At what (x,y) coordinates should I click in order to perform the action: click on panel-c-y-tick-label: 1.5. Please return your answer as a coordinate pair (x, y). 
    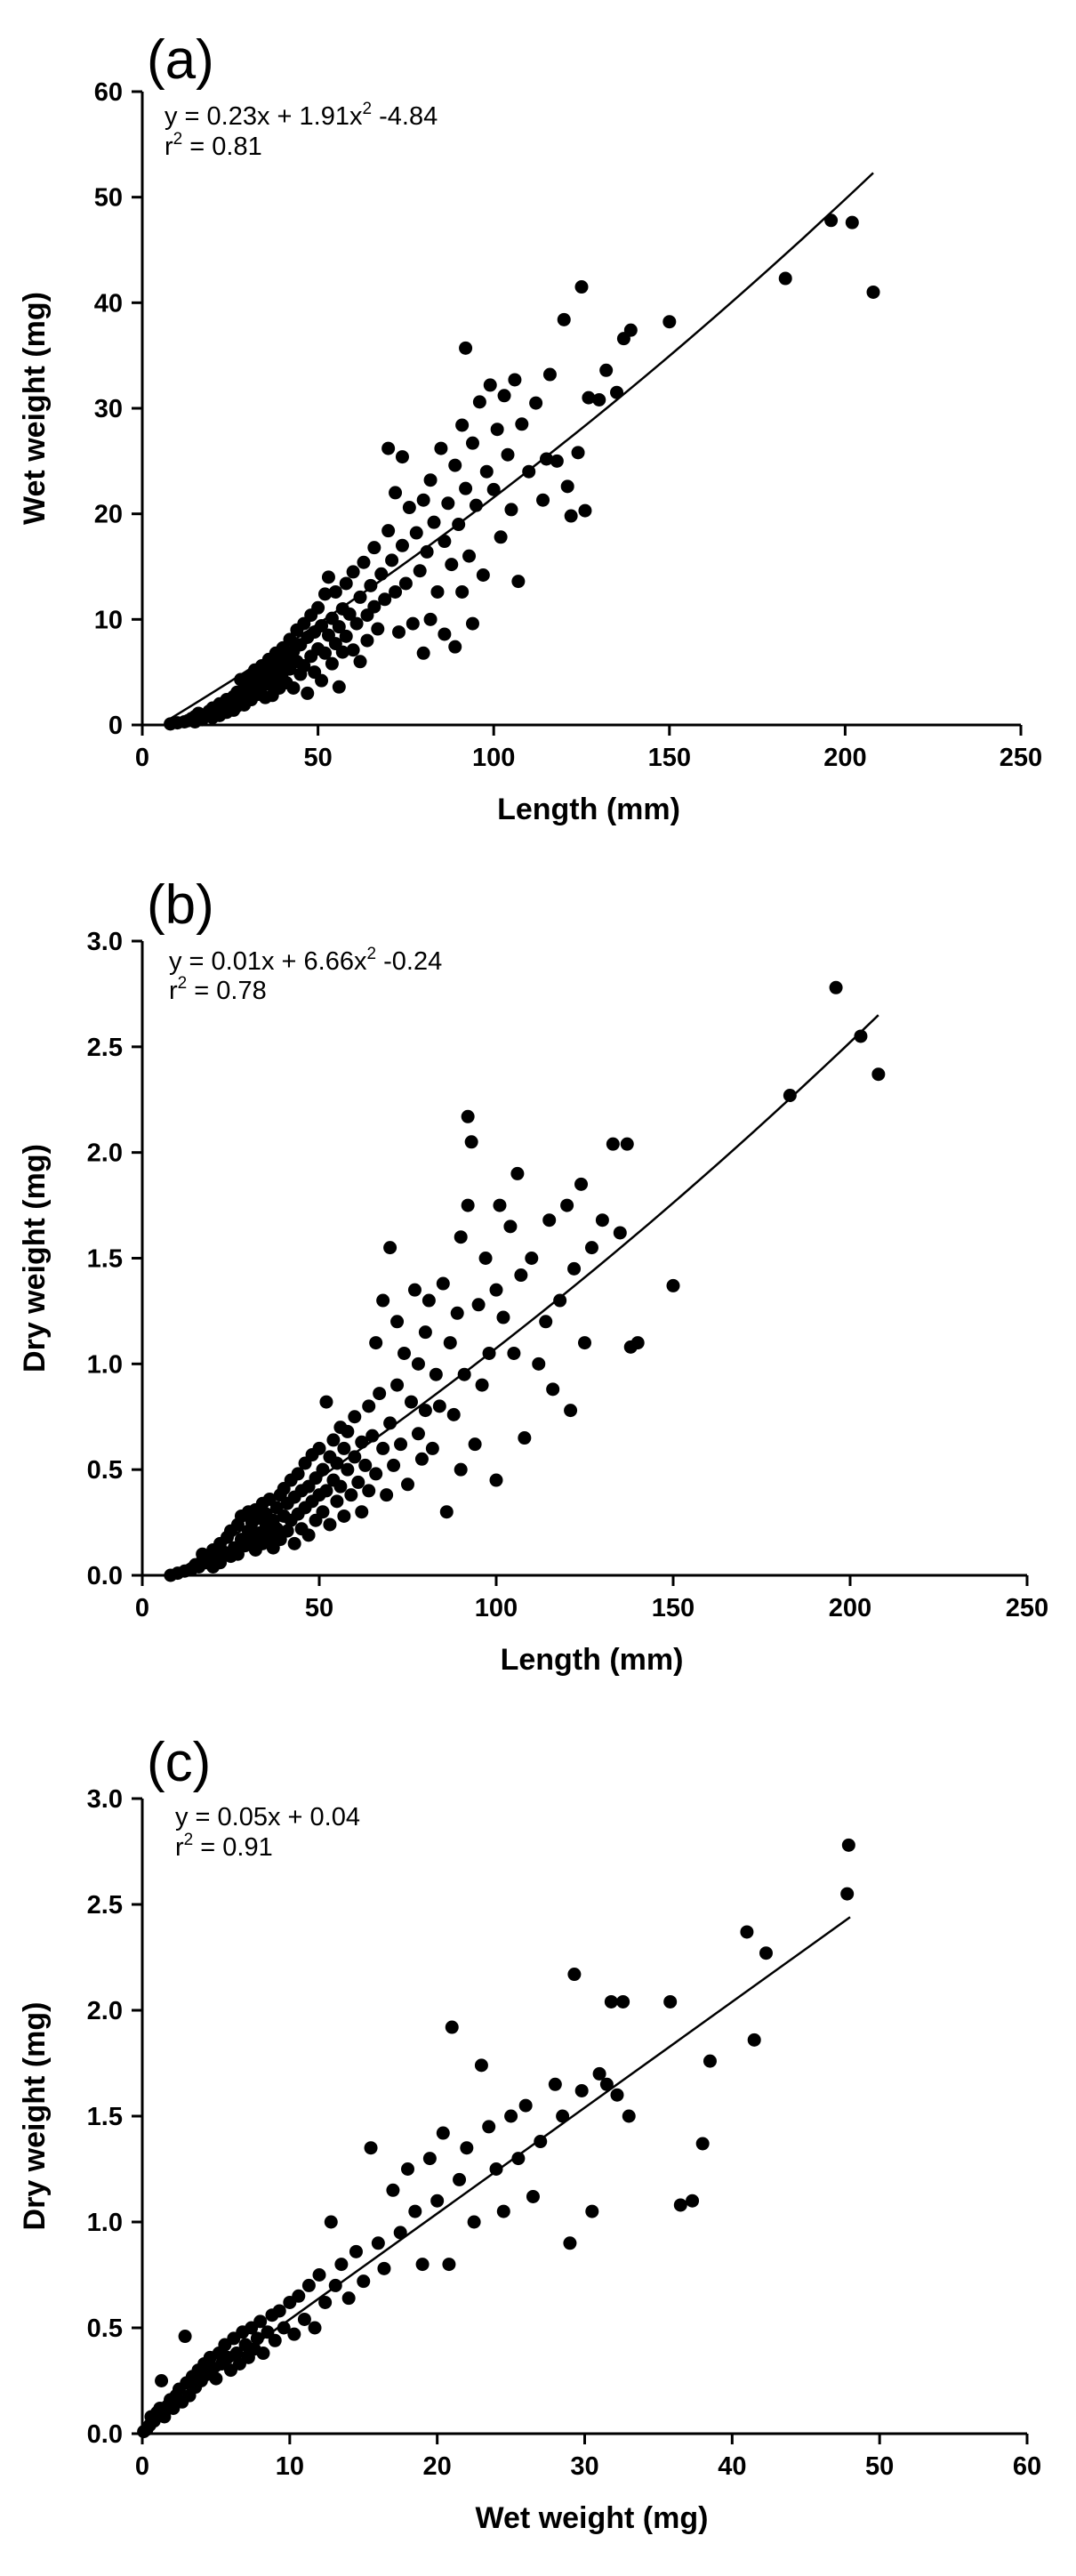
    Looking at the image, I should click on (105, 2117).